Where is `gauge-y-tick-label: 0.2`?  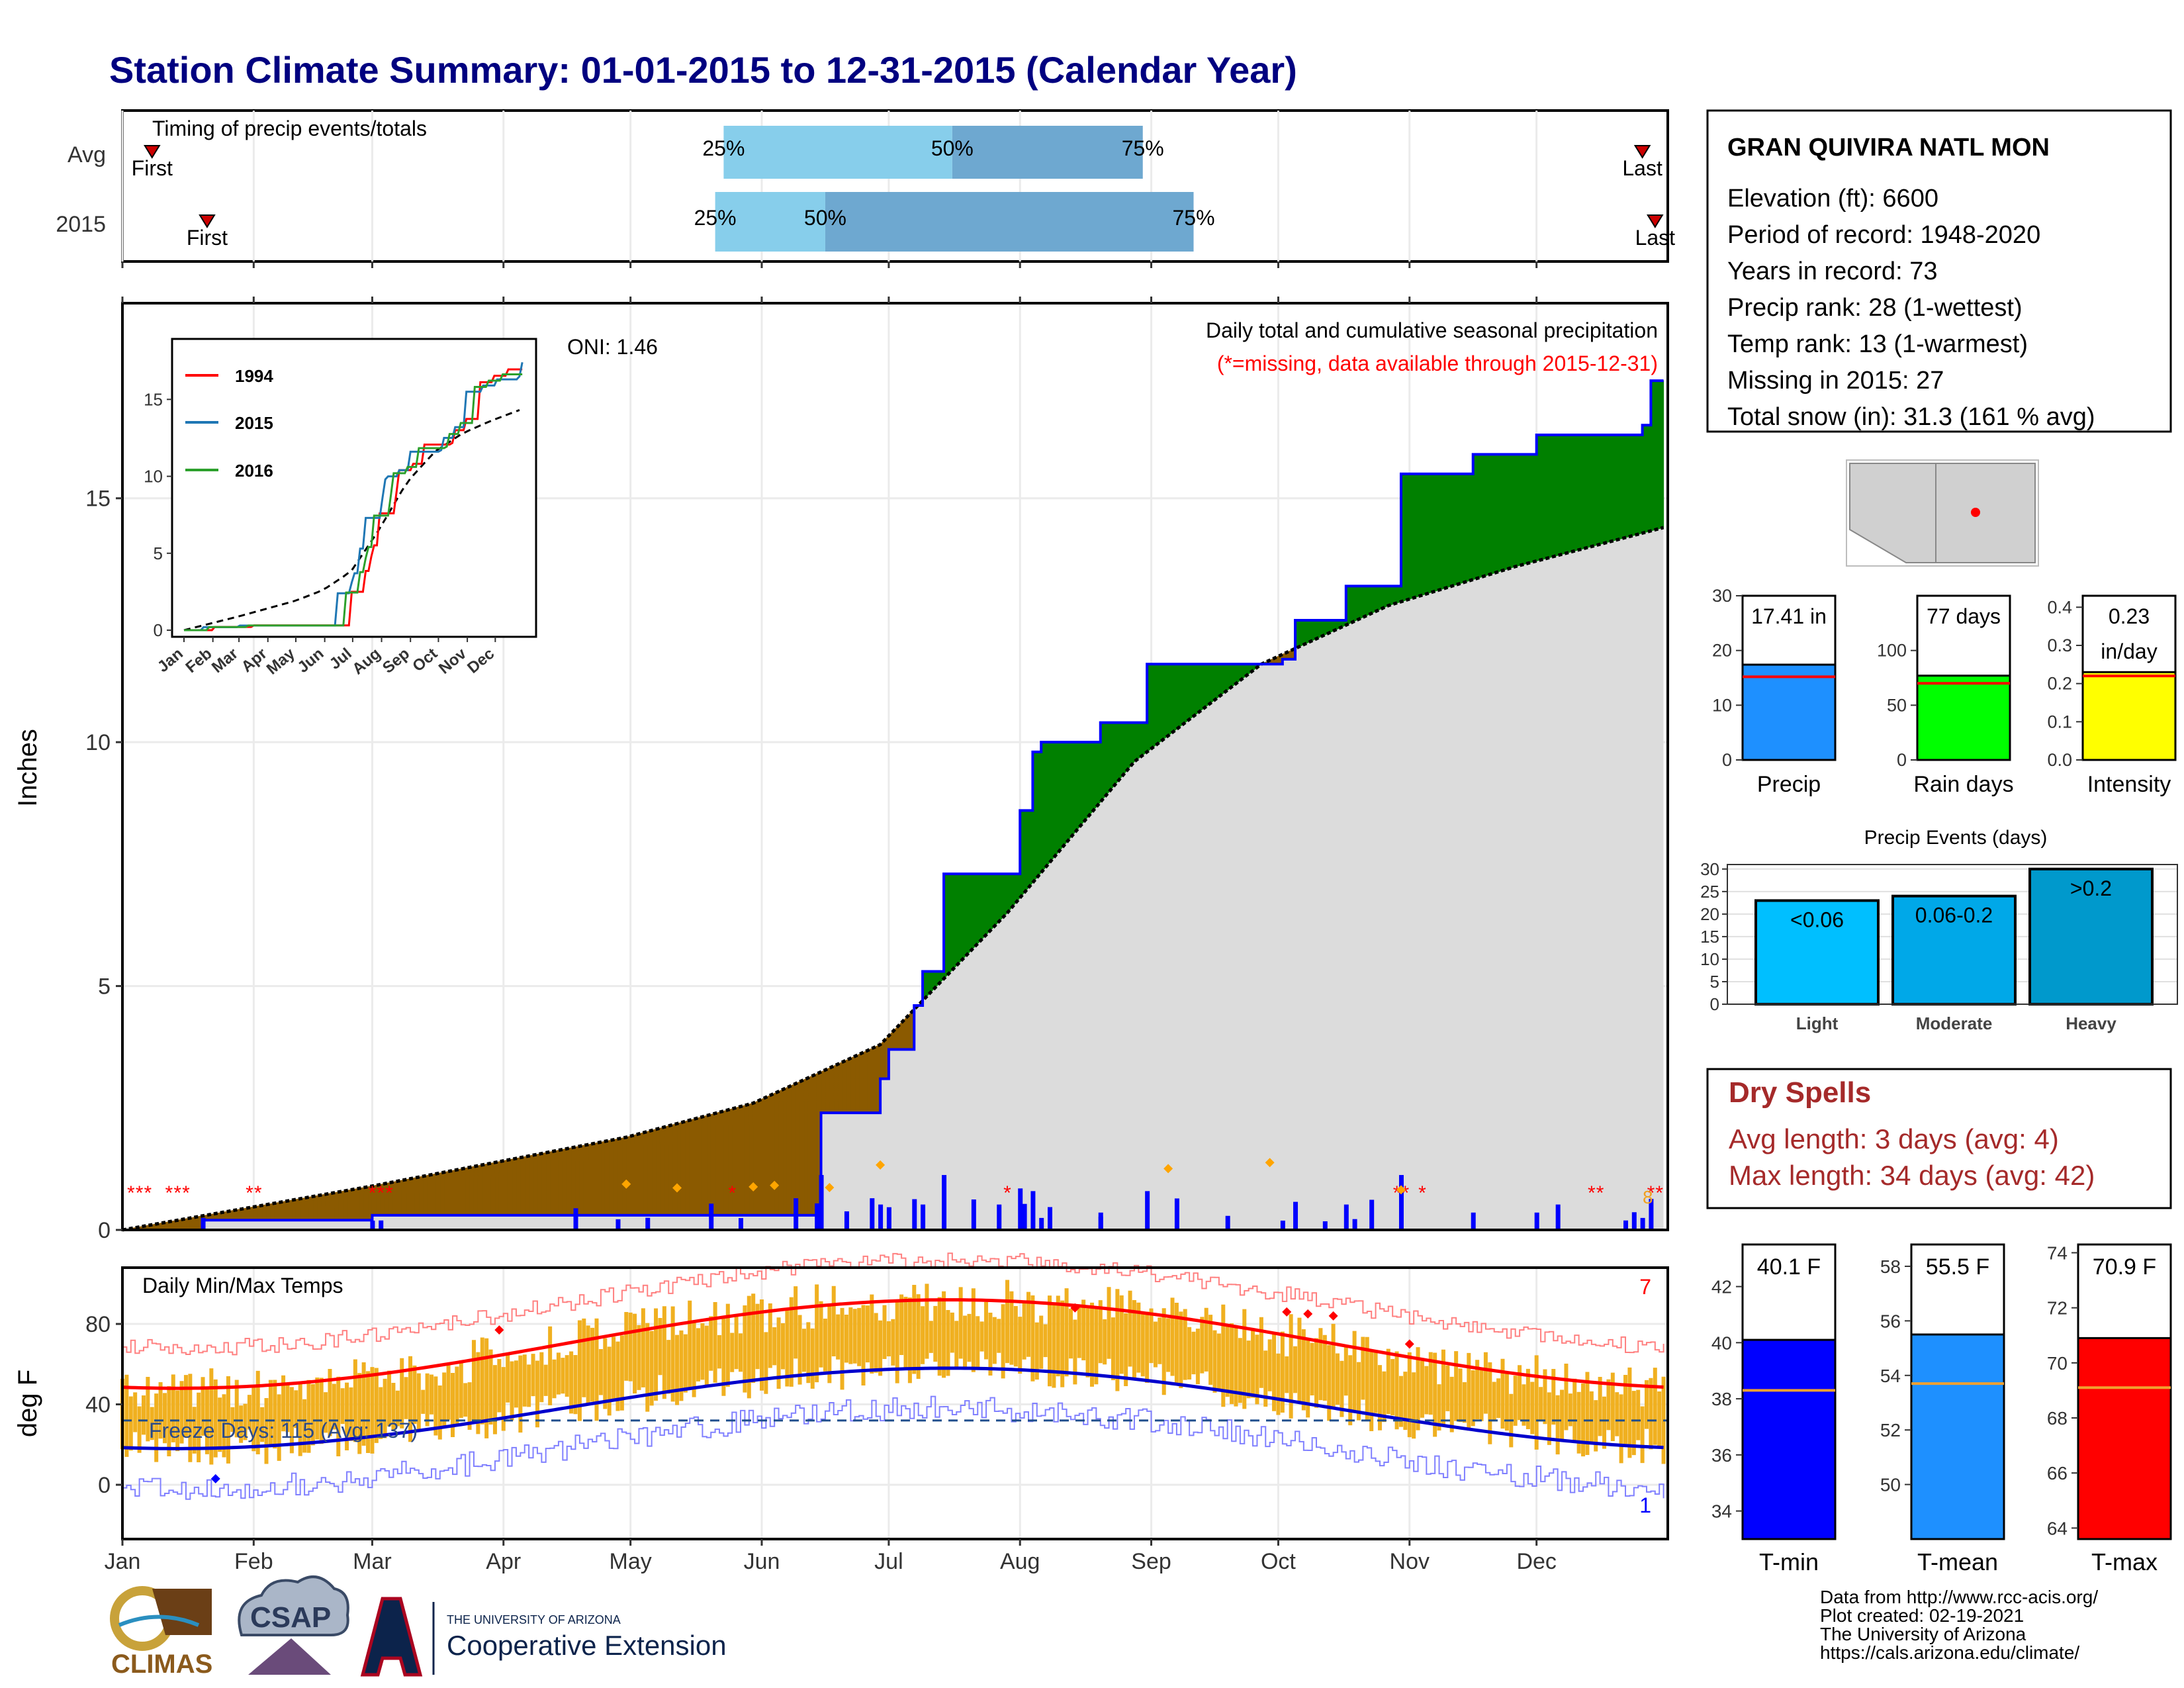
gauge-y-tick-label: 0.2 is located at coordinates (2059, 684).